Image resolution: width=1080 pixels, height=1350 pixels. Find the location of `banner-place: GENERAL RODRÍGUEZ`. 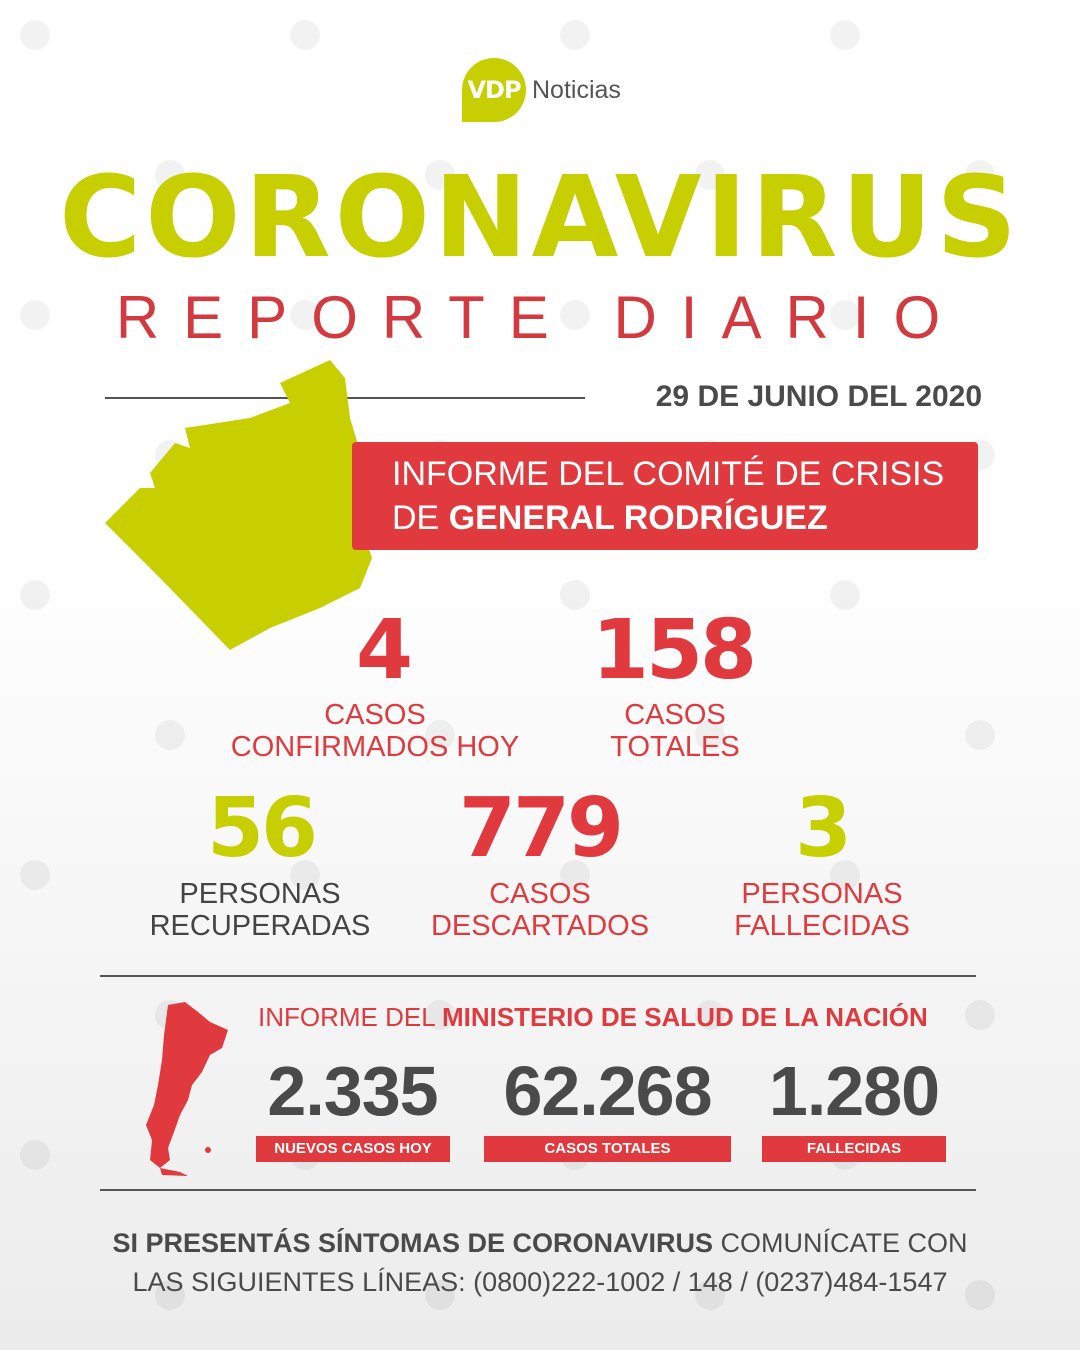

banner-place: GENERAL RODRÍGUEZ is located at coordinates (638, 518).